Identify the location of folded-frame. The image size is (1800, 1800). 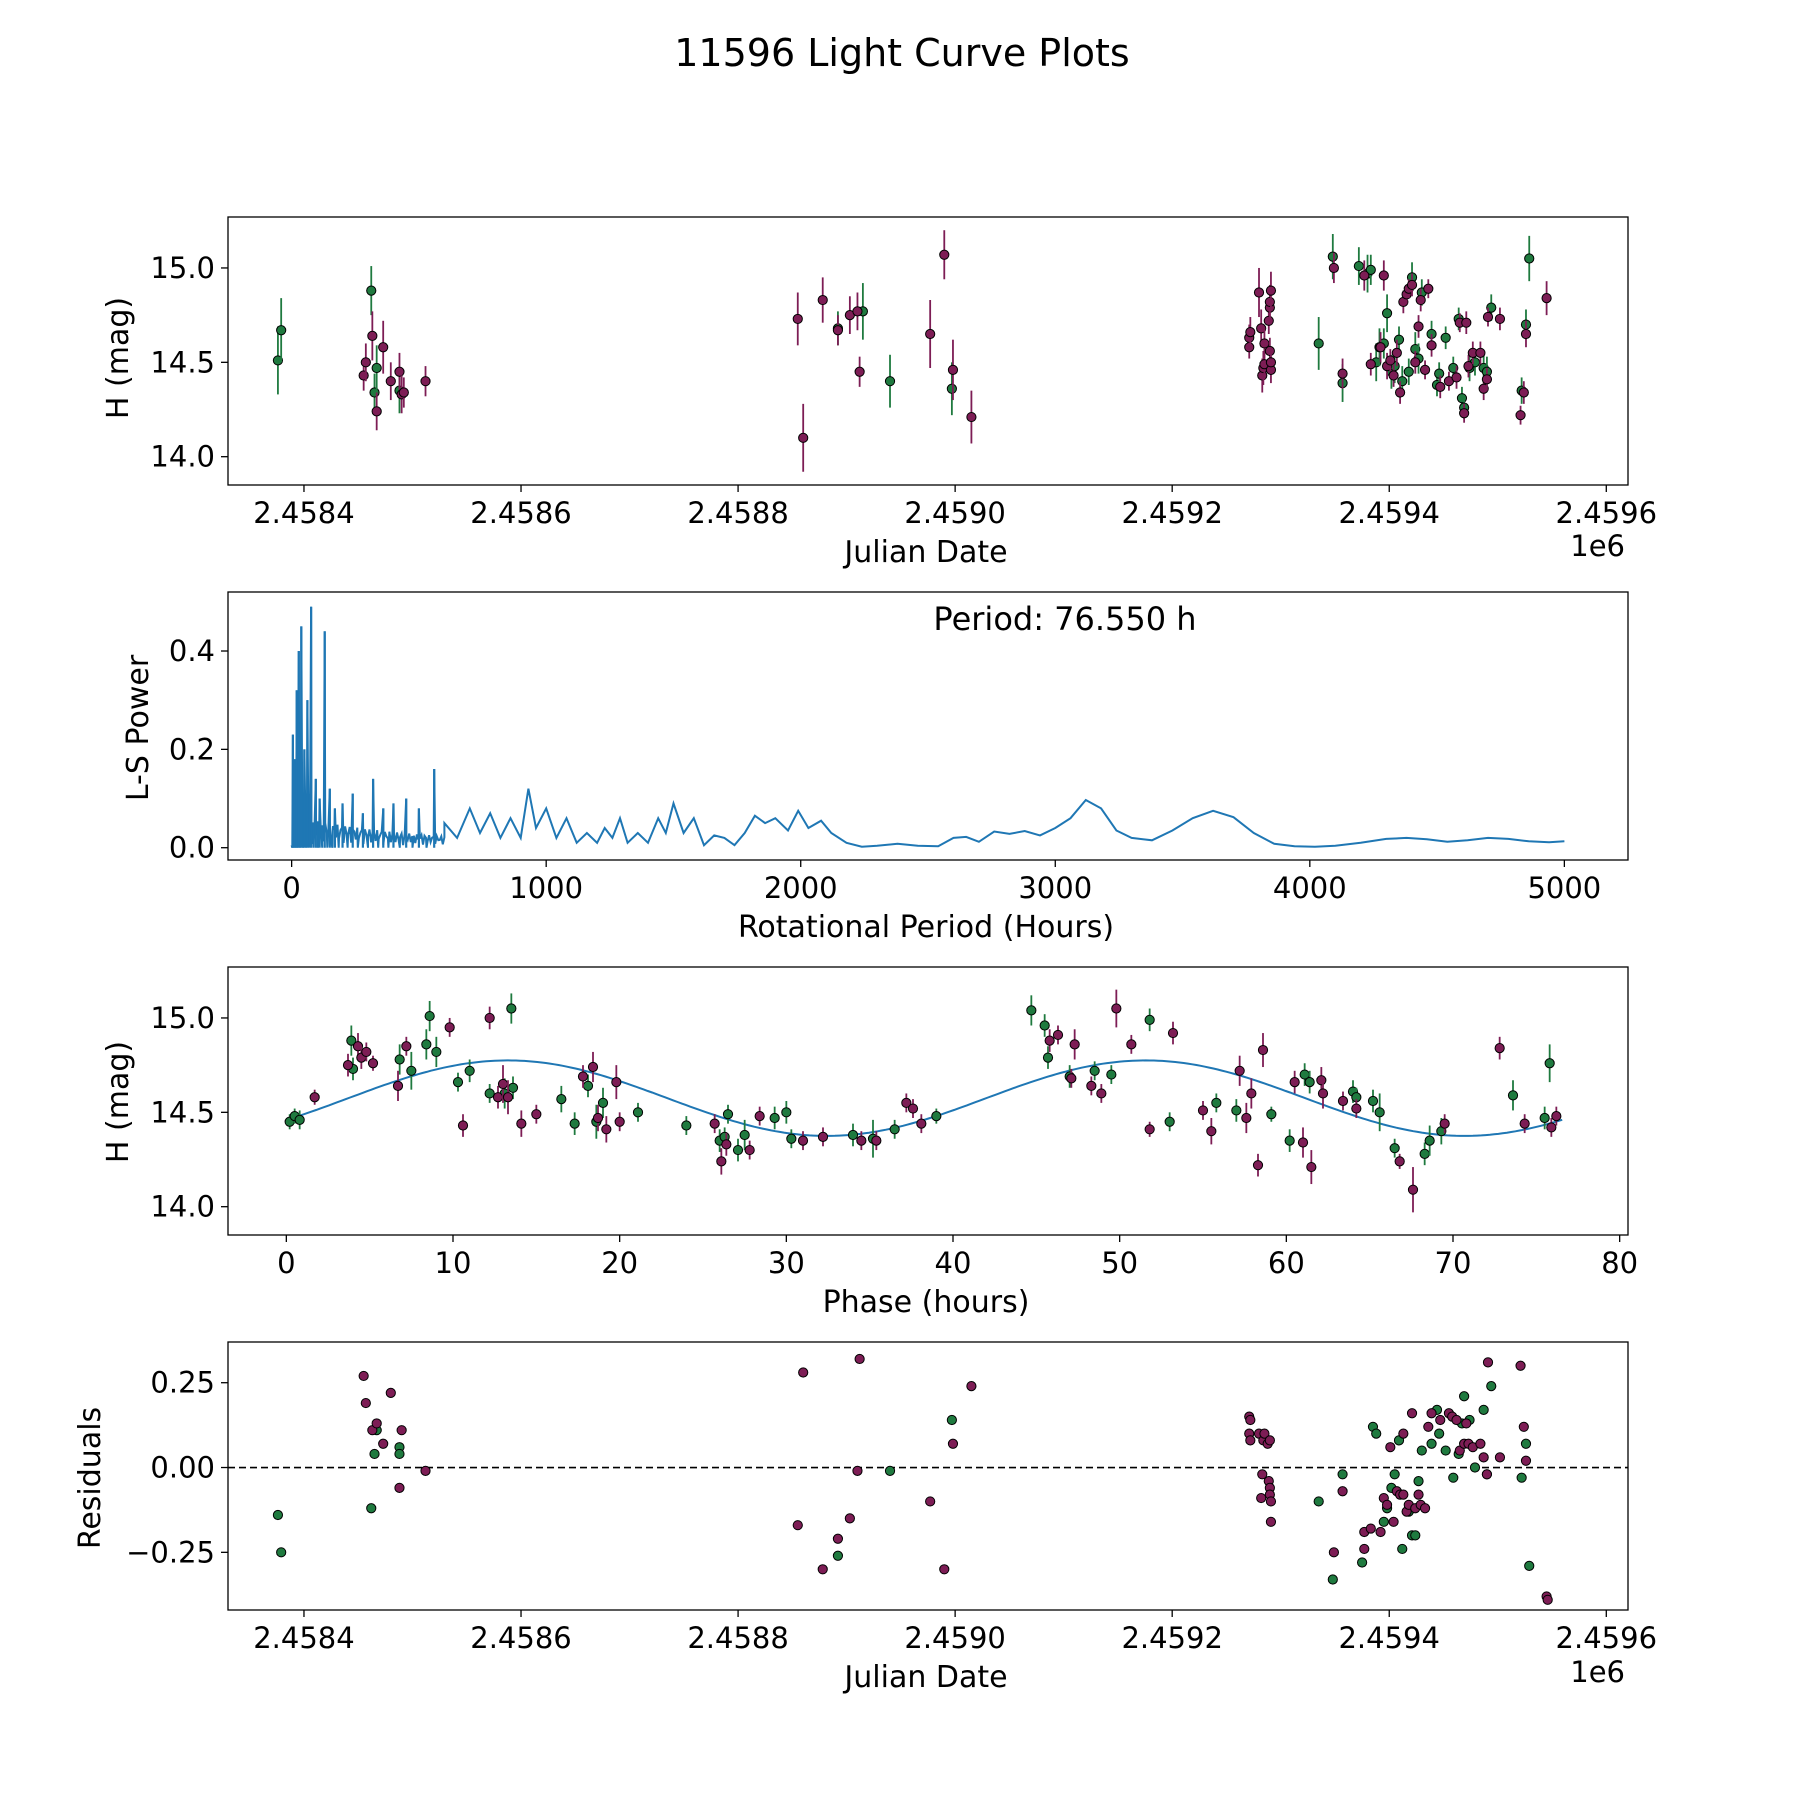
(928, 1101).